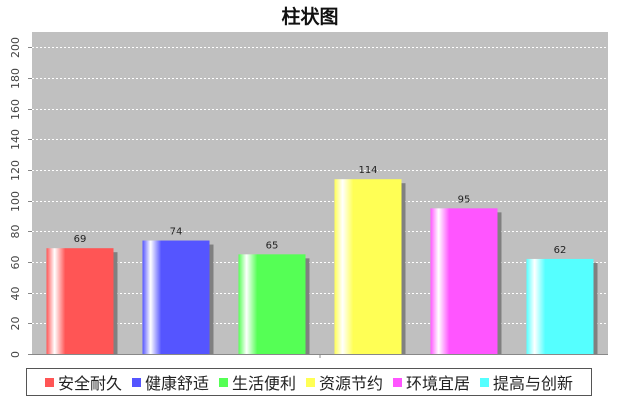 This screenshot has width=620, height=400. Describe the element at coordinates (263, 383) in the screenshot. I see `legend-label: 生活便利` at that location.